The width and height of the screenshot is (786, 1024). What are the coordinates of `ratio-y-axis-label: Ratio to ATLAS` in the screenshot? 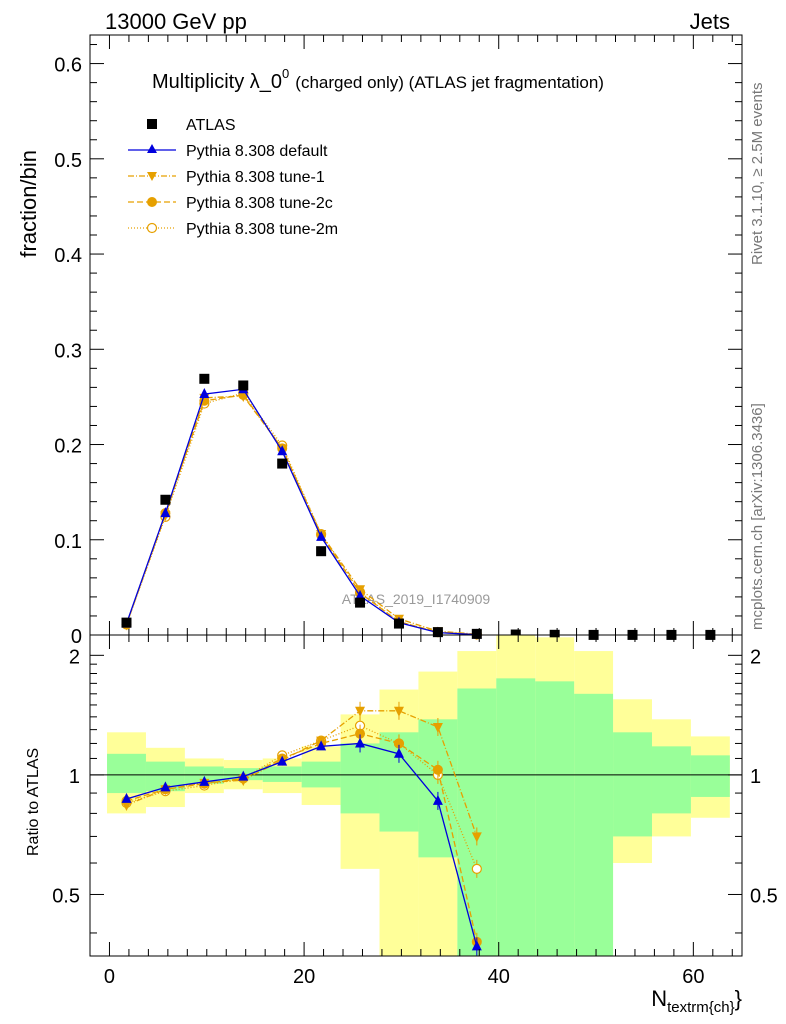 It's located at (33, 802).